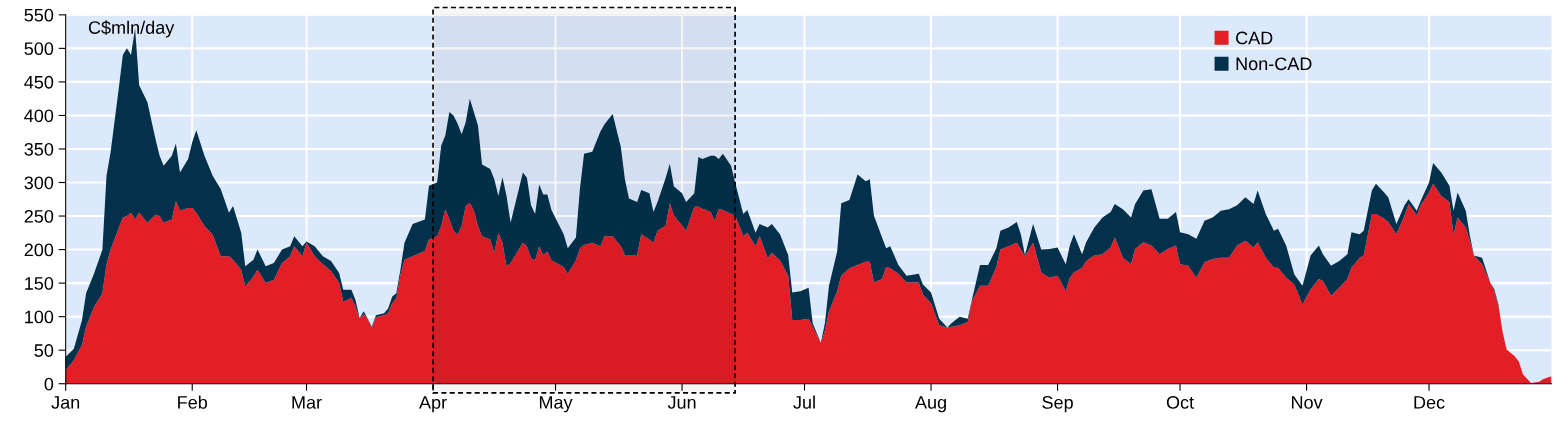 The image size is (1564, 424). What do you see at coordinates (1057, 404) in the screenshot?
I see `x-tick-label: Sep` at bounding box center [1057, 404].